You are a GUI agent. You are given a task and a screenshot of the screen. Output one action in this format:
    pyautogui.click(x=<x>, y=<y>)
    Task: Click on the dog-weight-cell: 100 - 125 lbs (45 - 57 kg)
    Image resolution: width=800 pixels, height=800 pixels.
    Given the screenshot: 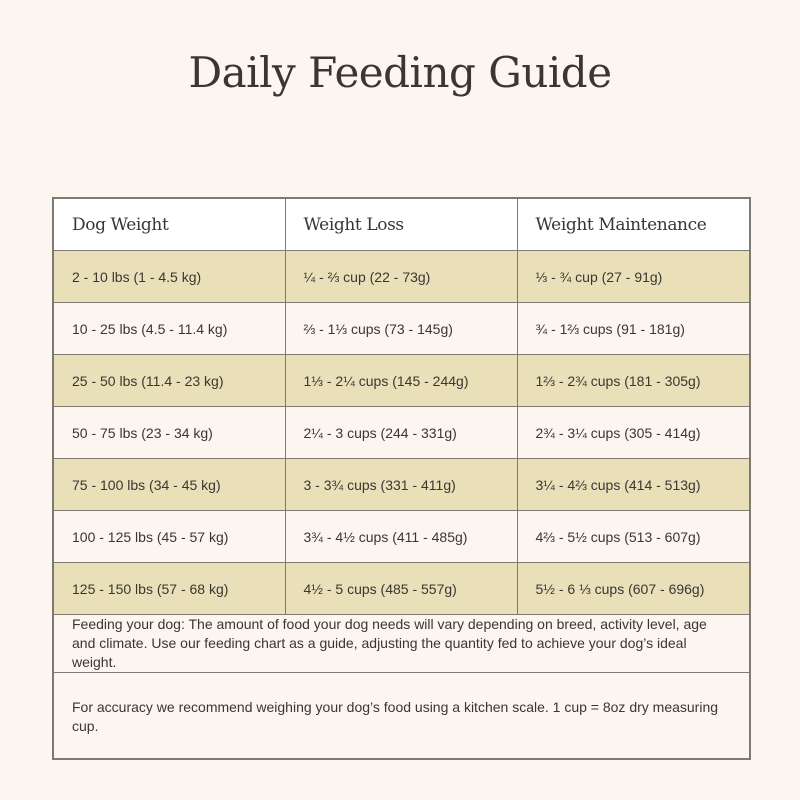 What is the action you would take?
    pyautogui.click(x=169, y=536)
    